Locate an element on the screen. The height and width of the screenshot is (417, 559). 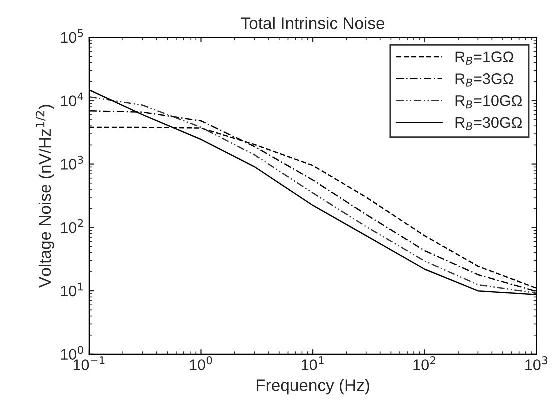
y-tick-label: 10$^{0}$ is located at coordinates (72, 353).